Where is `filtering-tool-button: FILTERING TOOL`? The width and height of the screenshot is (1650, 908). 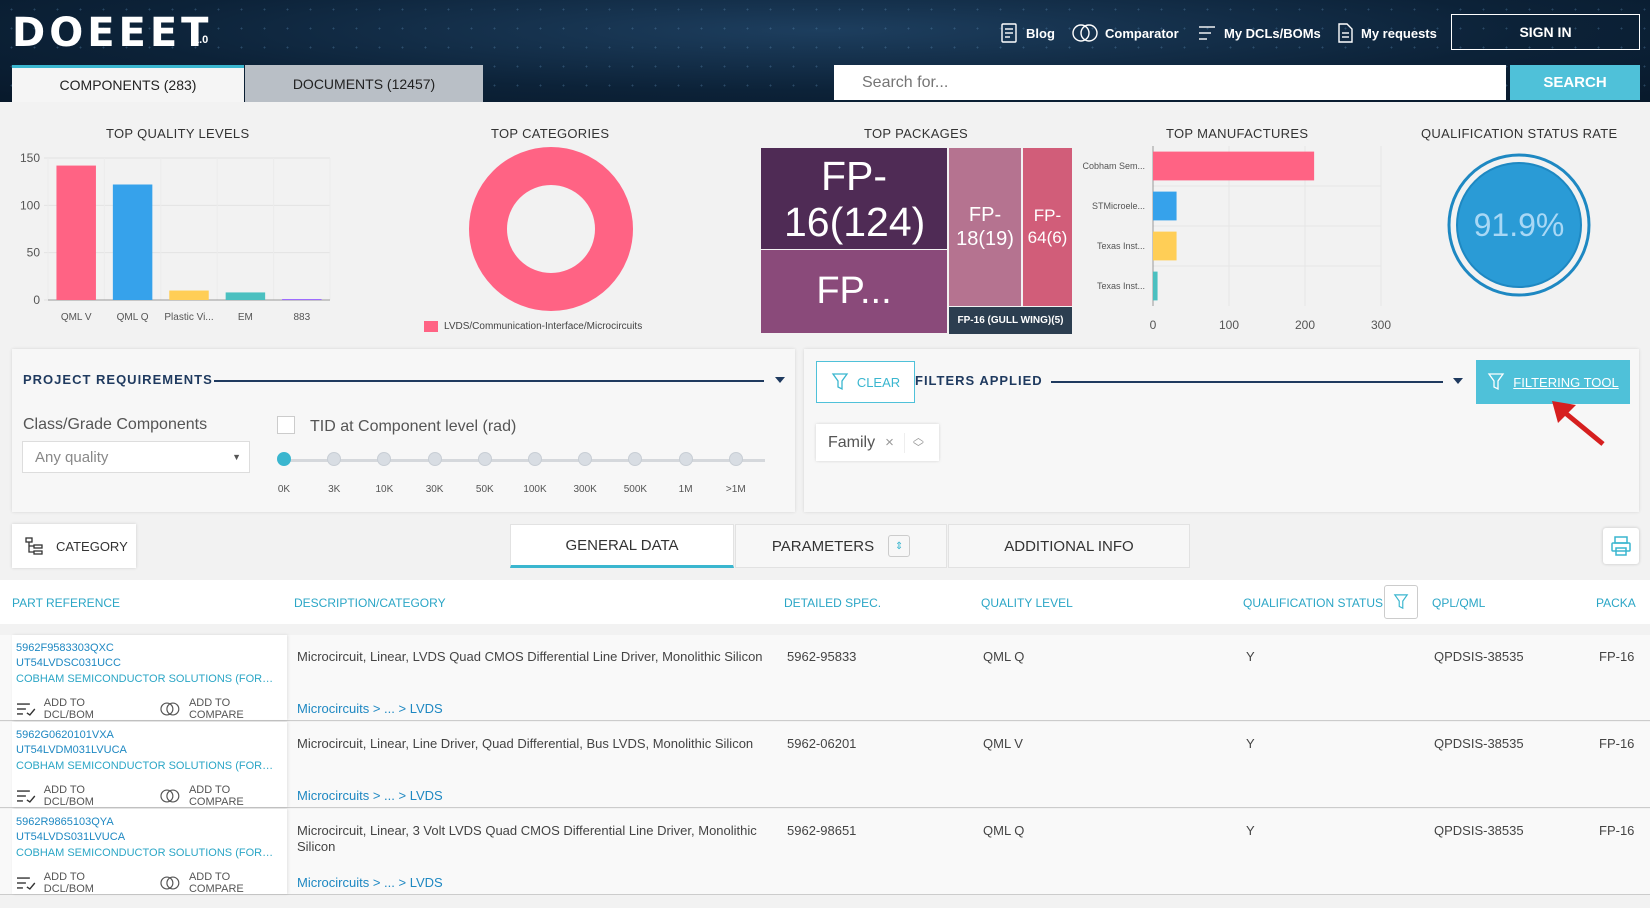 filtering-tool-button: FILTERING TOOL is located at coordinates (1553, 382).